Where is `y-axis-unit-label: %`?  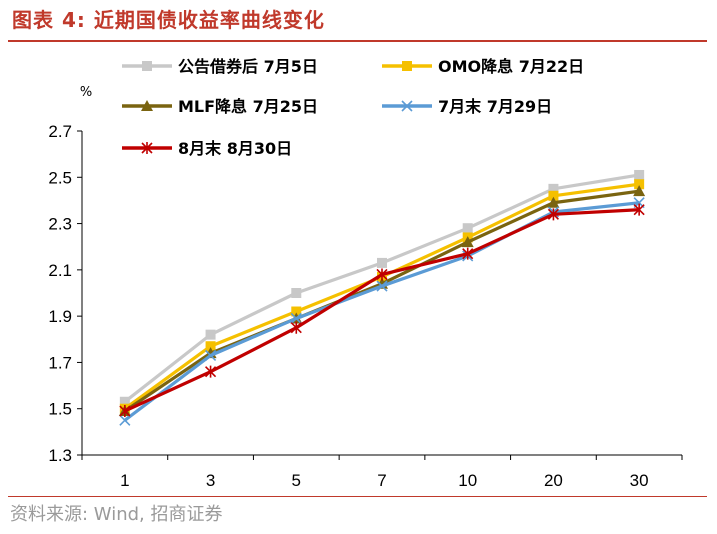 y-axis-unit-label: % is located at coordinates (86, 92).